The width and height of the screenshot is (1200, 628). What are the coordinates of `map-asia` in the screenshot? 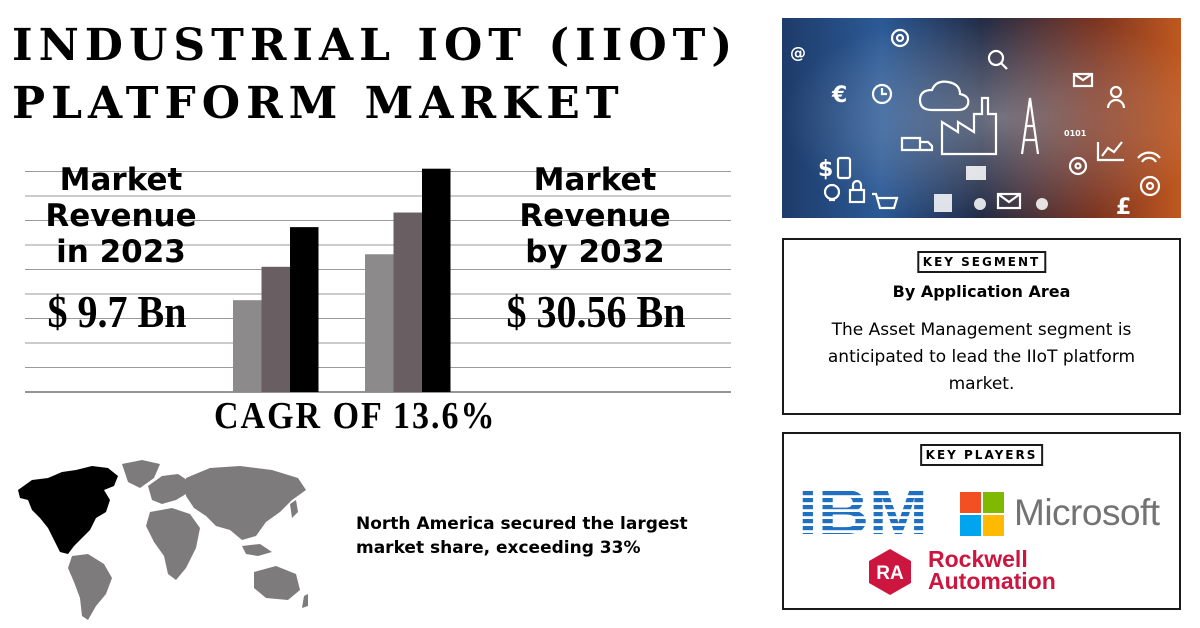 It's located at (246, 503).